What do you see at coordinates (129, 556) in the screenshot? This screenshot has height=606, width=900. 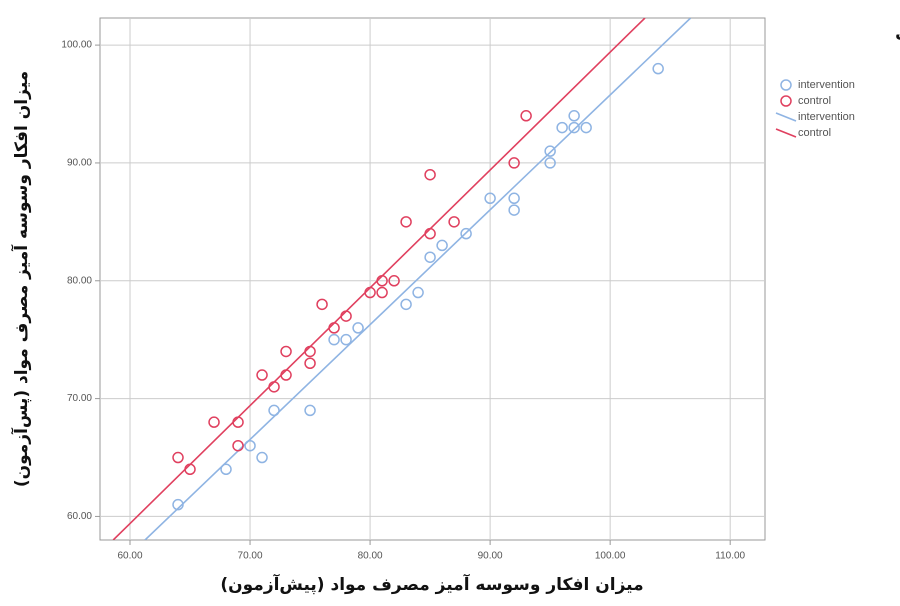 I see `x-tick-label: 60.00` at bounding box center [129, 556].